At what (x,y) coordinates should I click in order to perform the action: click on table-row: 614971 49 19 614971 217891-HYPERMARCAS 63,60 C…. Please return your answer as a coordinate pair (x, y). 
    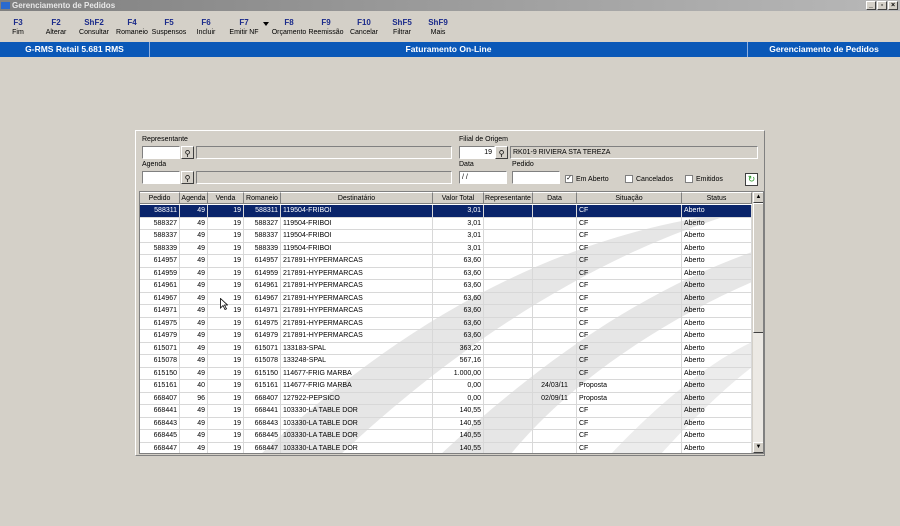
    Looking at the image, I should click on (446, 311).